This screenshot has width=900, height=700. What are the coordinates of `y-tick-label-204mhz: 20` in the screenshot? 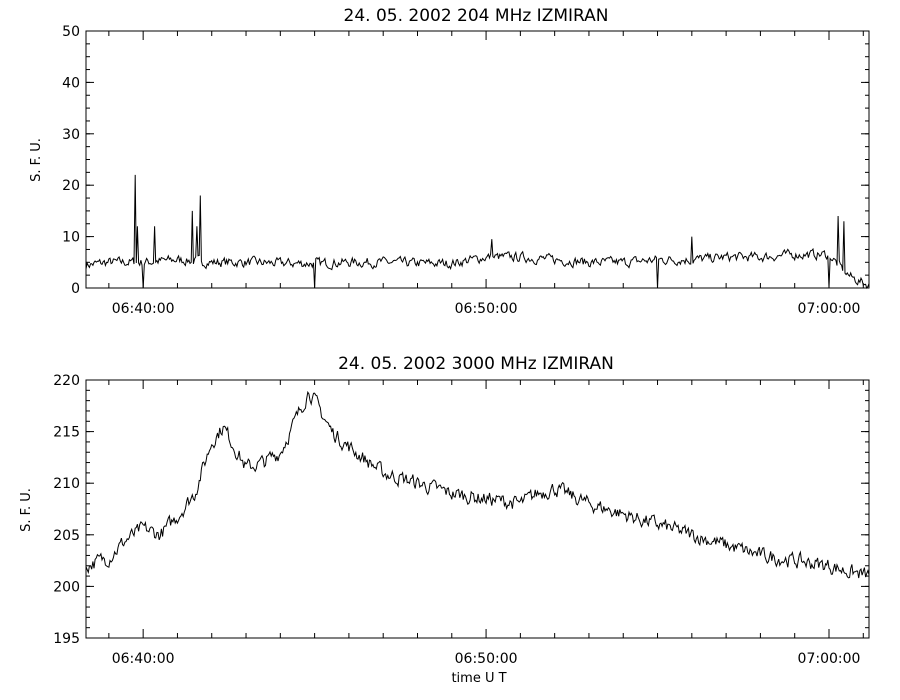 It's located at (71, 186).